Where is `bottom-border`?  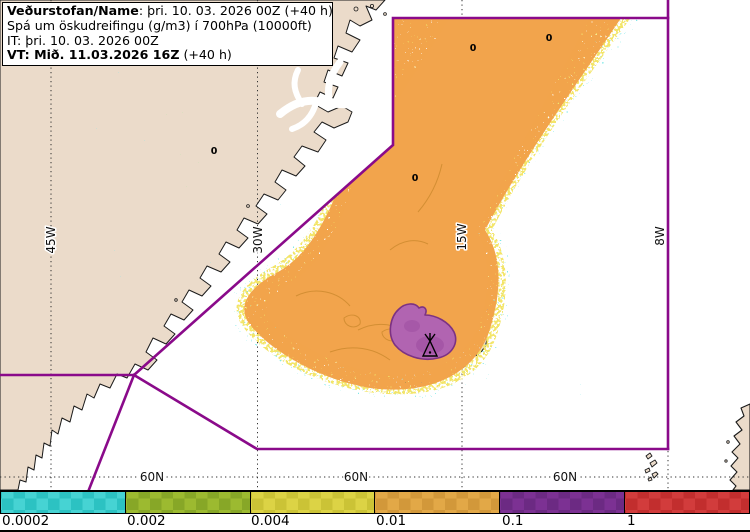
bottom-border is located at coordinates (375, 531).